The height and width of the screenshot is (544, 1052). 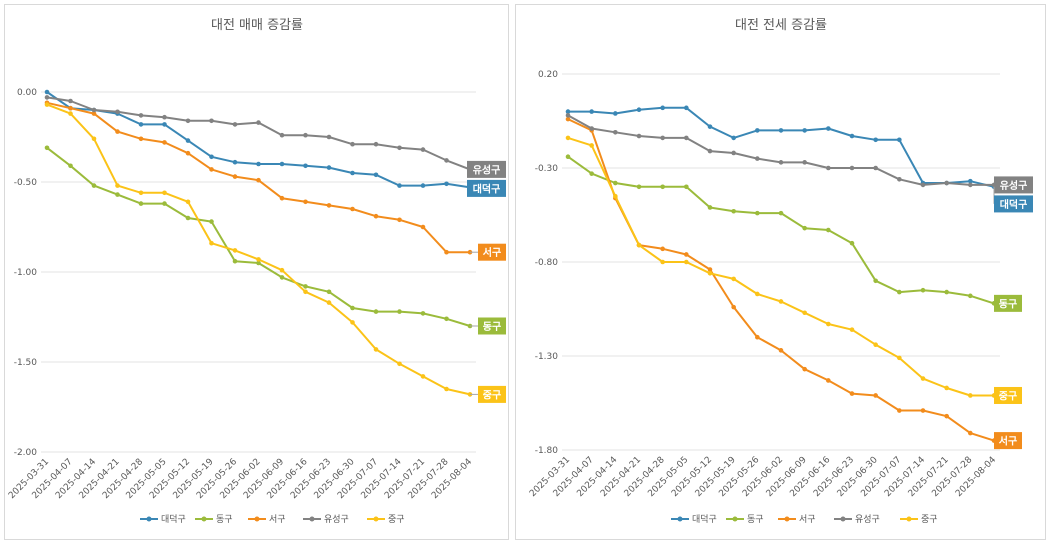 What do you see at coordinates (173, 519) in the screenshot?
I see `legend-item-label: 대덕구` at bounding box center [173, 519].